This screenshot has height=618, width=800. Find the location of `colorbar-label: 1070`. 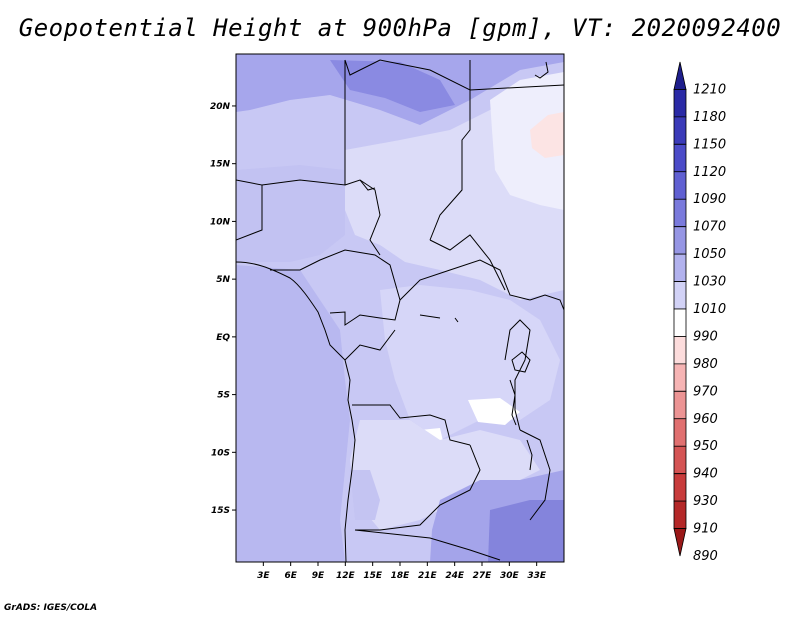

colorbar-label: 1070 is located at coordinates (709, 227).